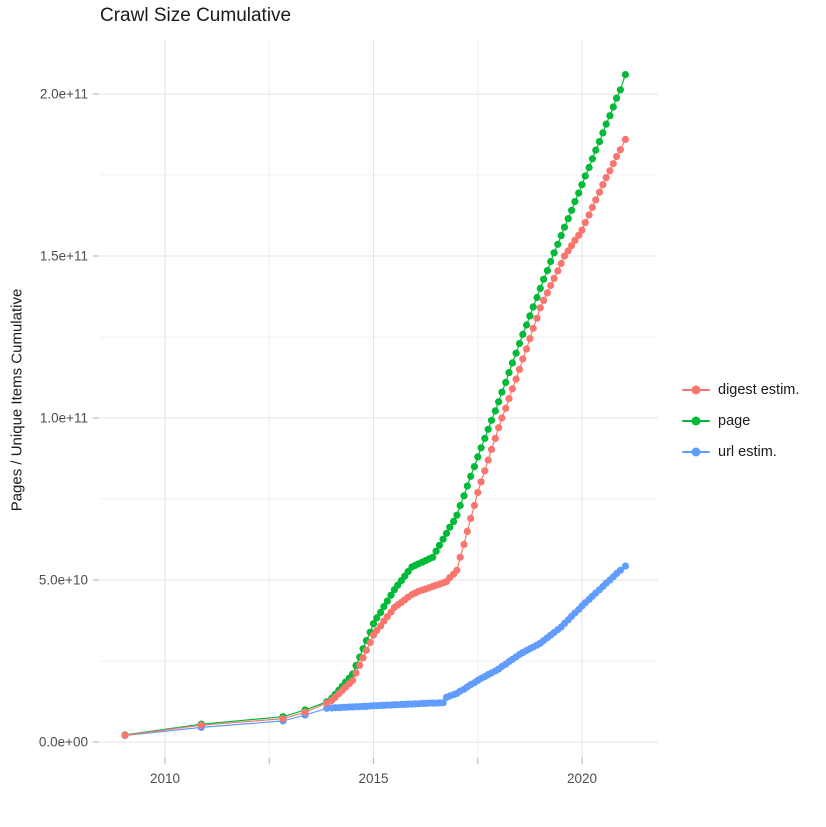 Image resolution: width=826 pixels, height=827 pixels. Describe the element at coordinates (17, 400) in the screenshot. I see `y-axis-title: Pages / Unique Items Cumulative` at that location.